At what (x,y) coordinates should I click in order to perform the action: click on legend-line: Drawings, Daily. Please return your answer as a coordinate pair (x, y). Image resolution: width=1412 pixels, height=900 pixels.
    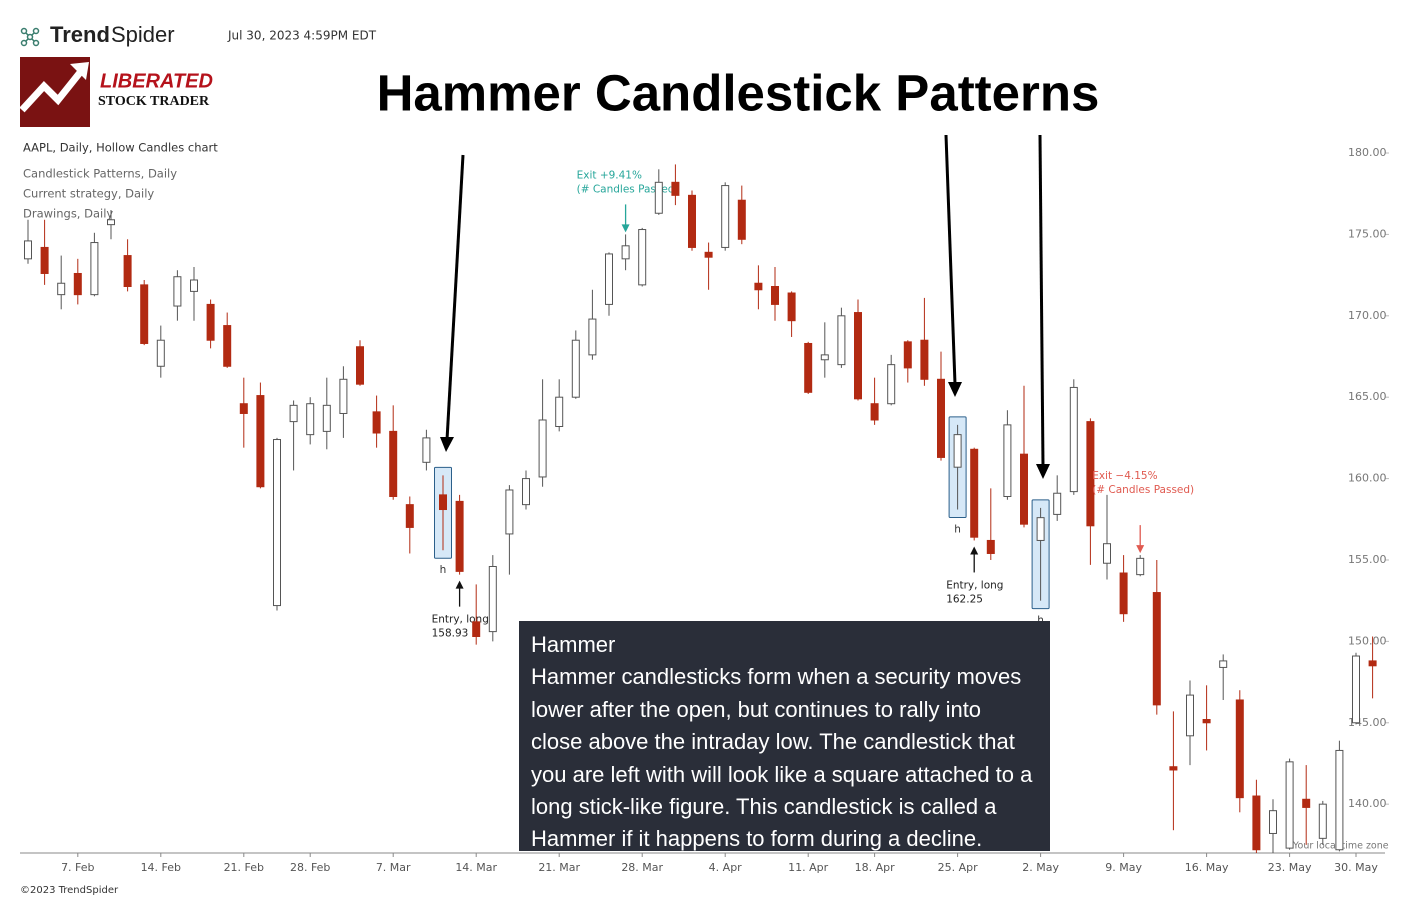
    Looking at the image, I should click on (68, 214).